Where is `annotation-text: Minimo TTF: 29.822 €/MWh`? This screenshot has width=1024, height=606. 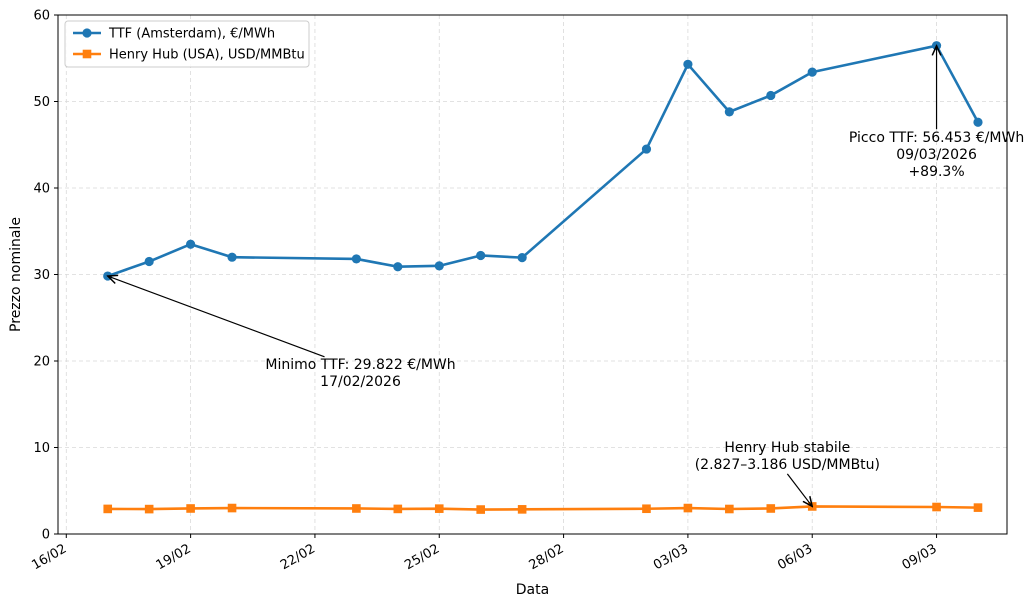
annotation-text: Minimo TTF: 29.822 €/MWh is located at coordinates (360, 365).